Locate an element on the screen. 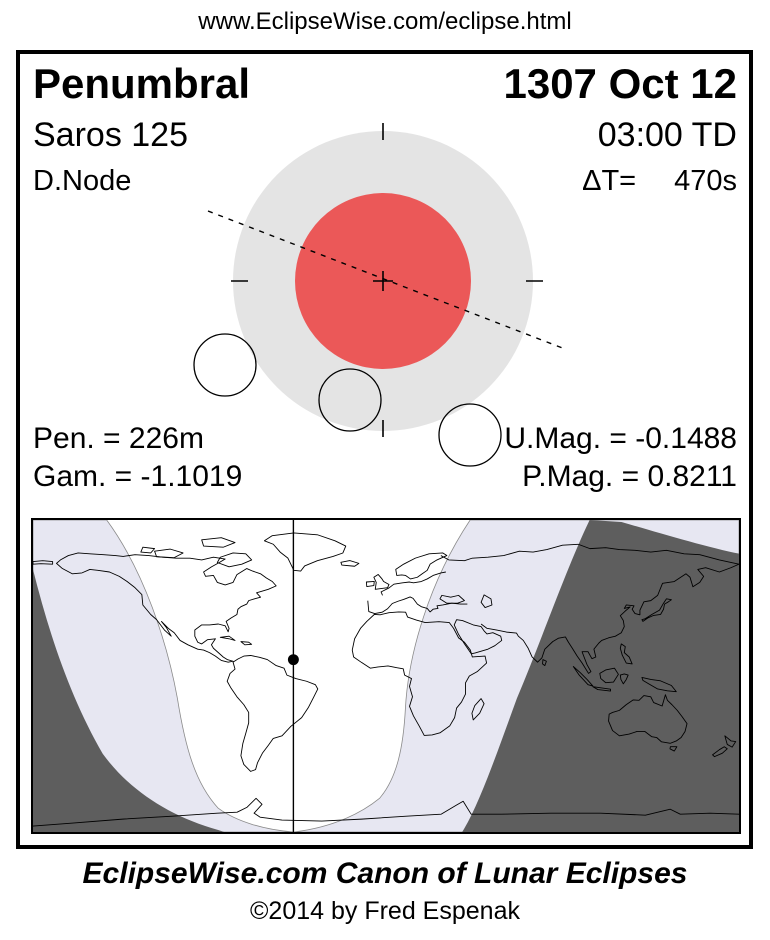  delta-t-label: ΔT= is located at coordinates (609, 181).